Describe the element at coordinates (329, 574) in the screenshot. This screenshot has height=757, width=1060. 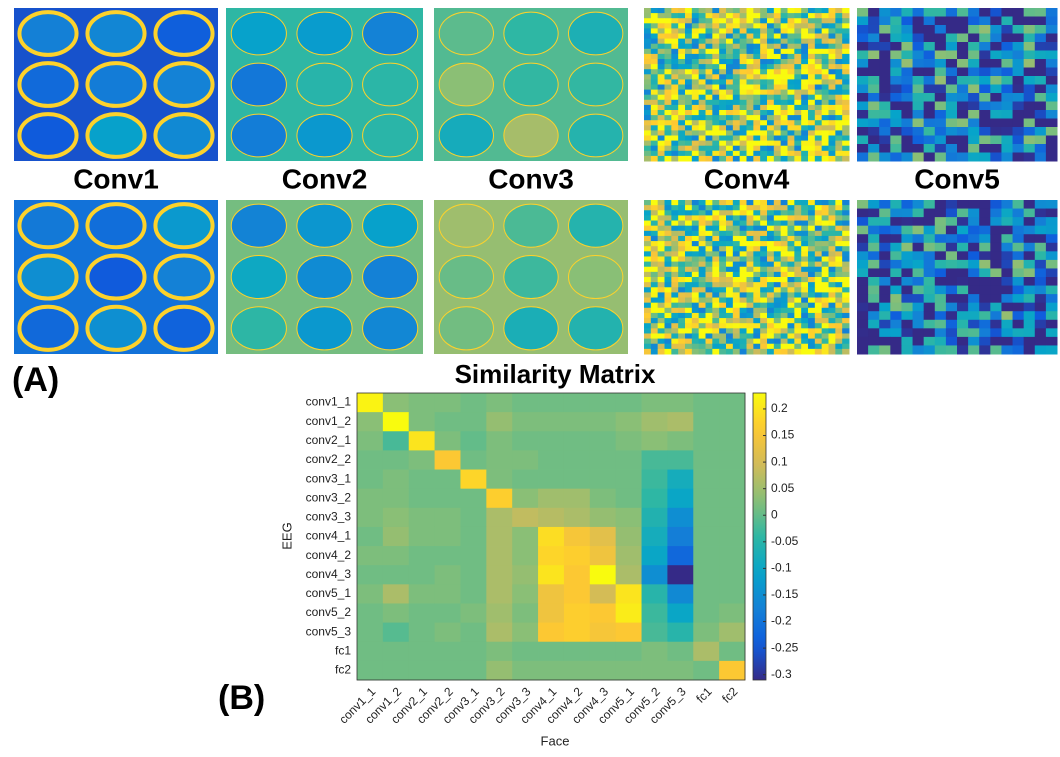
I see `y-tick-label: conv4_3` at that location.